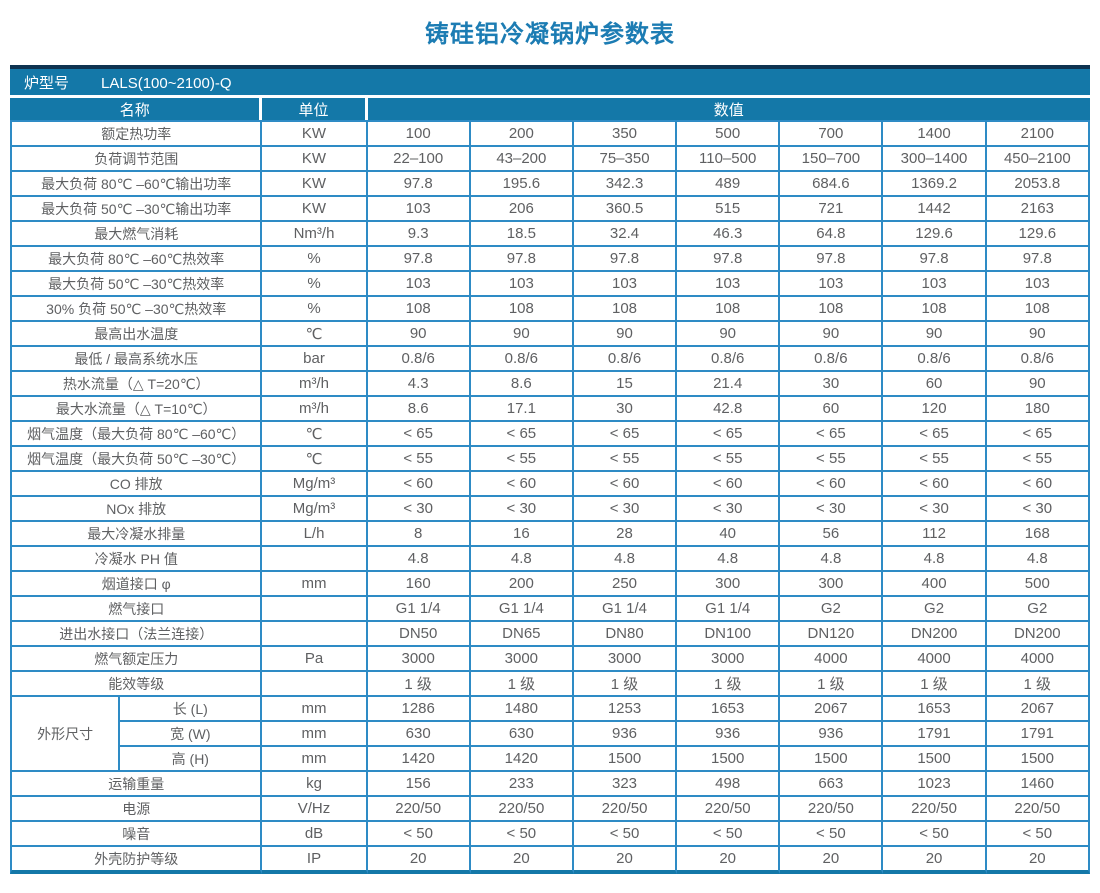  What do you see at coordinates (419, 609) in the screenshot?
I see `value-cell: G1 1/4` at bounding box center [419, 609].